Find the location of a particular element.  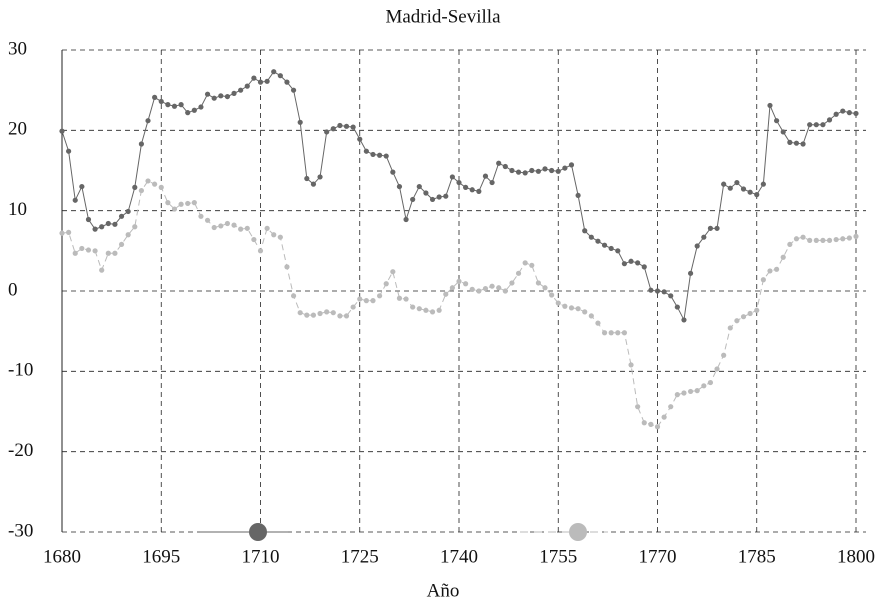

y-tick-label: -10 is located at coordinates (20, 370).